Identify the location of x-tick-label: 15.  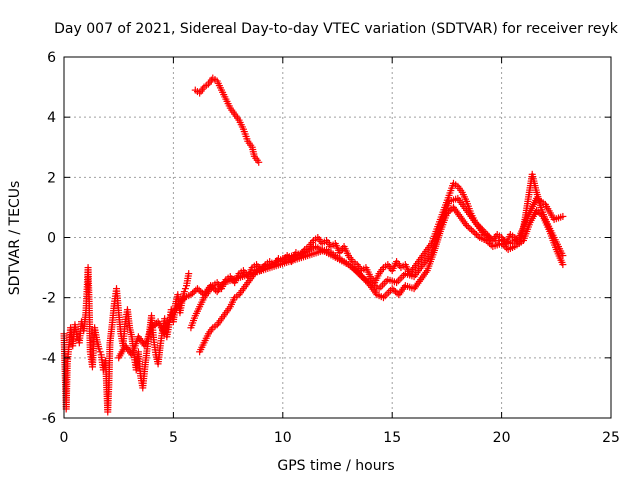
(392, 438).